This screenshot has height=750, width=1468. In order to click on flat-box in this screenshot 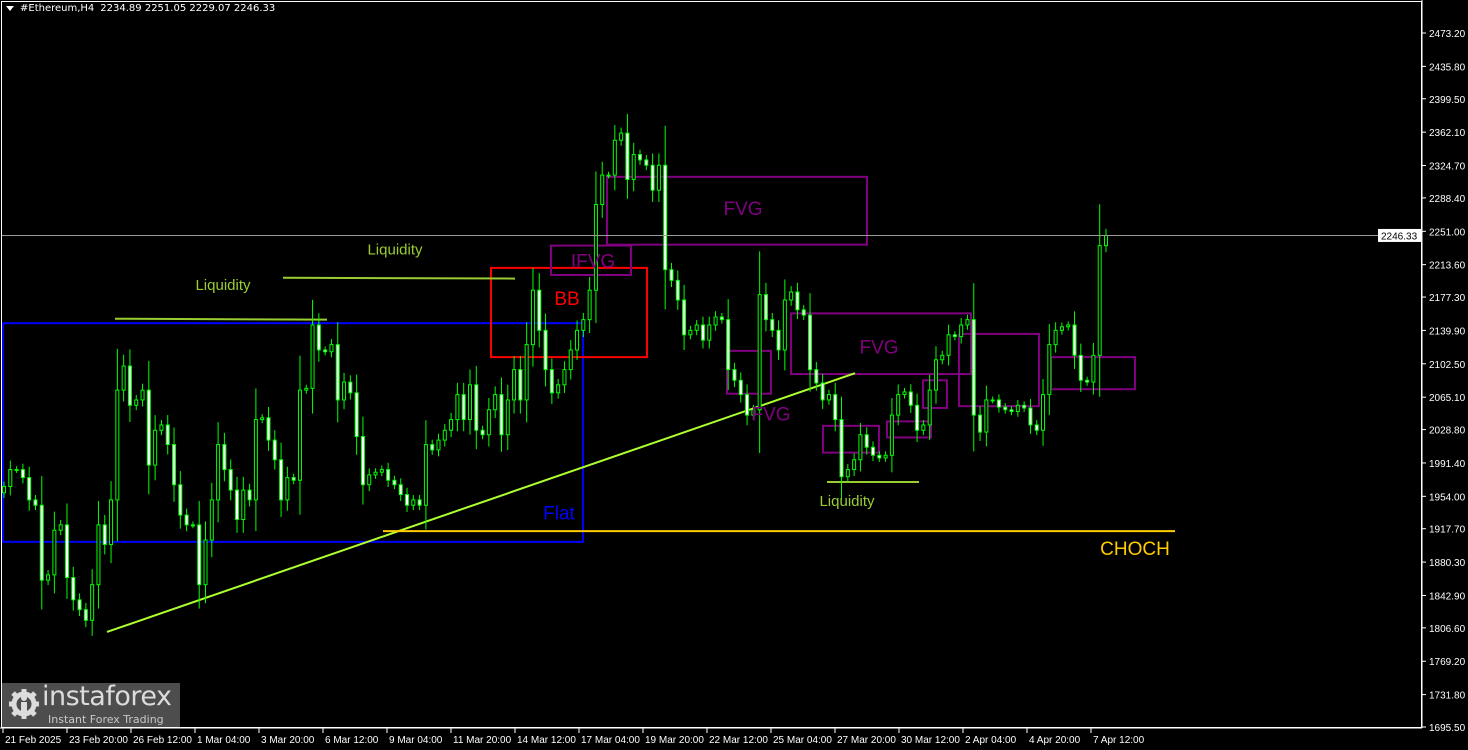, I will do `click(293, 432)`.